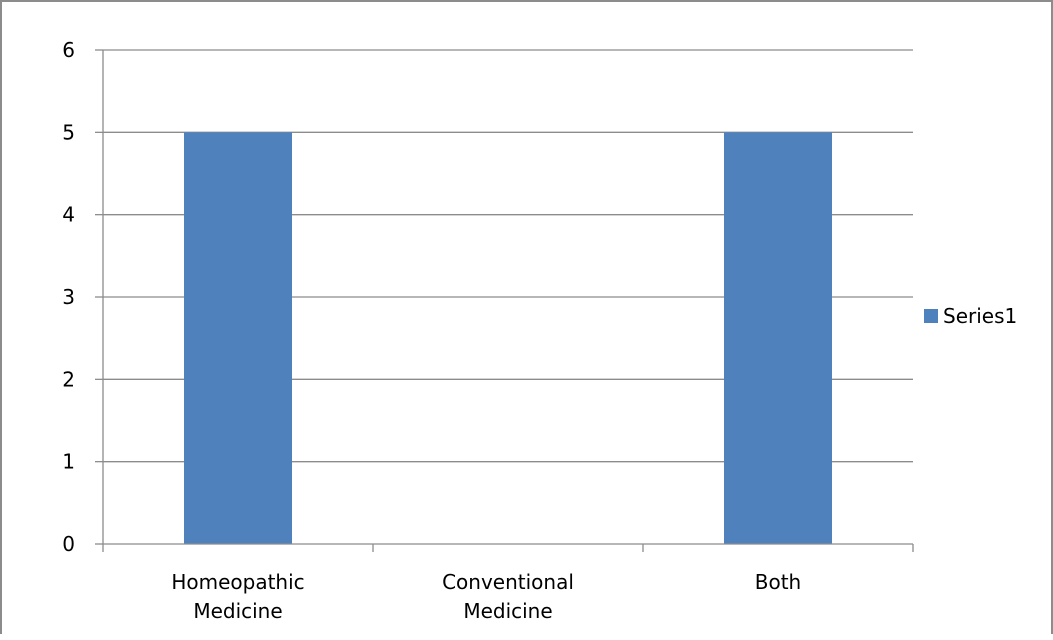 This screenshot has height=640, width=1053. What do you see at coordinates (68, 215) in the screenshot?
I see `y-tick-label: 4` at bounding box center [68, 215].